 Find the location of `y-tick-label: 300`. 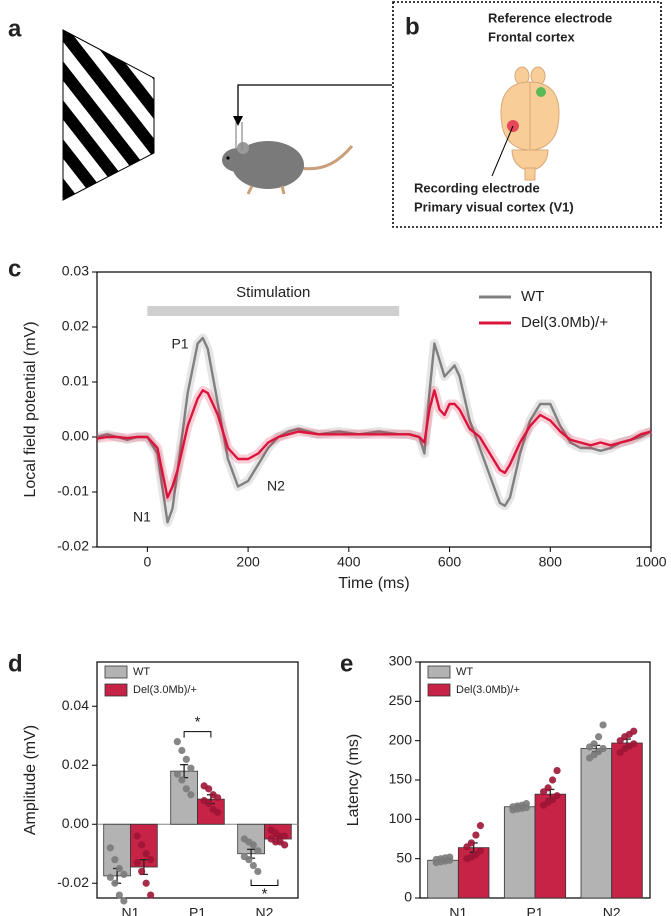

y-tick-label: 300 is located at coordinates (401, 661).